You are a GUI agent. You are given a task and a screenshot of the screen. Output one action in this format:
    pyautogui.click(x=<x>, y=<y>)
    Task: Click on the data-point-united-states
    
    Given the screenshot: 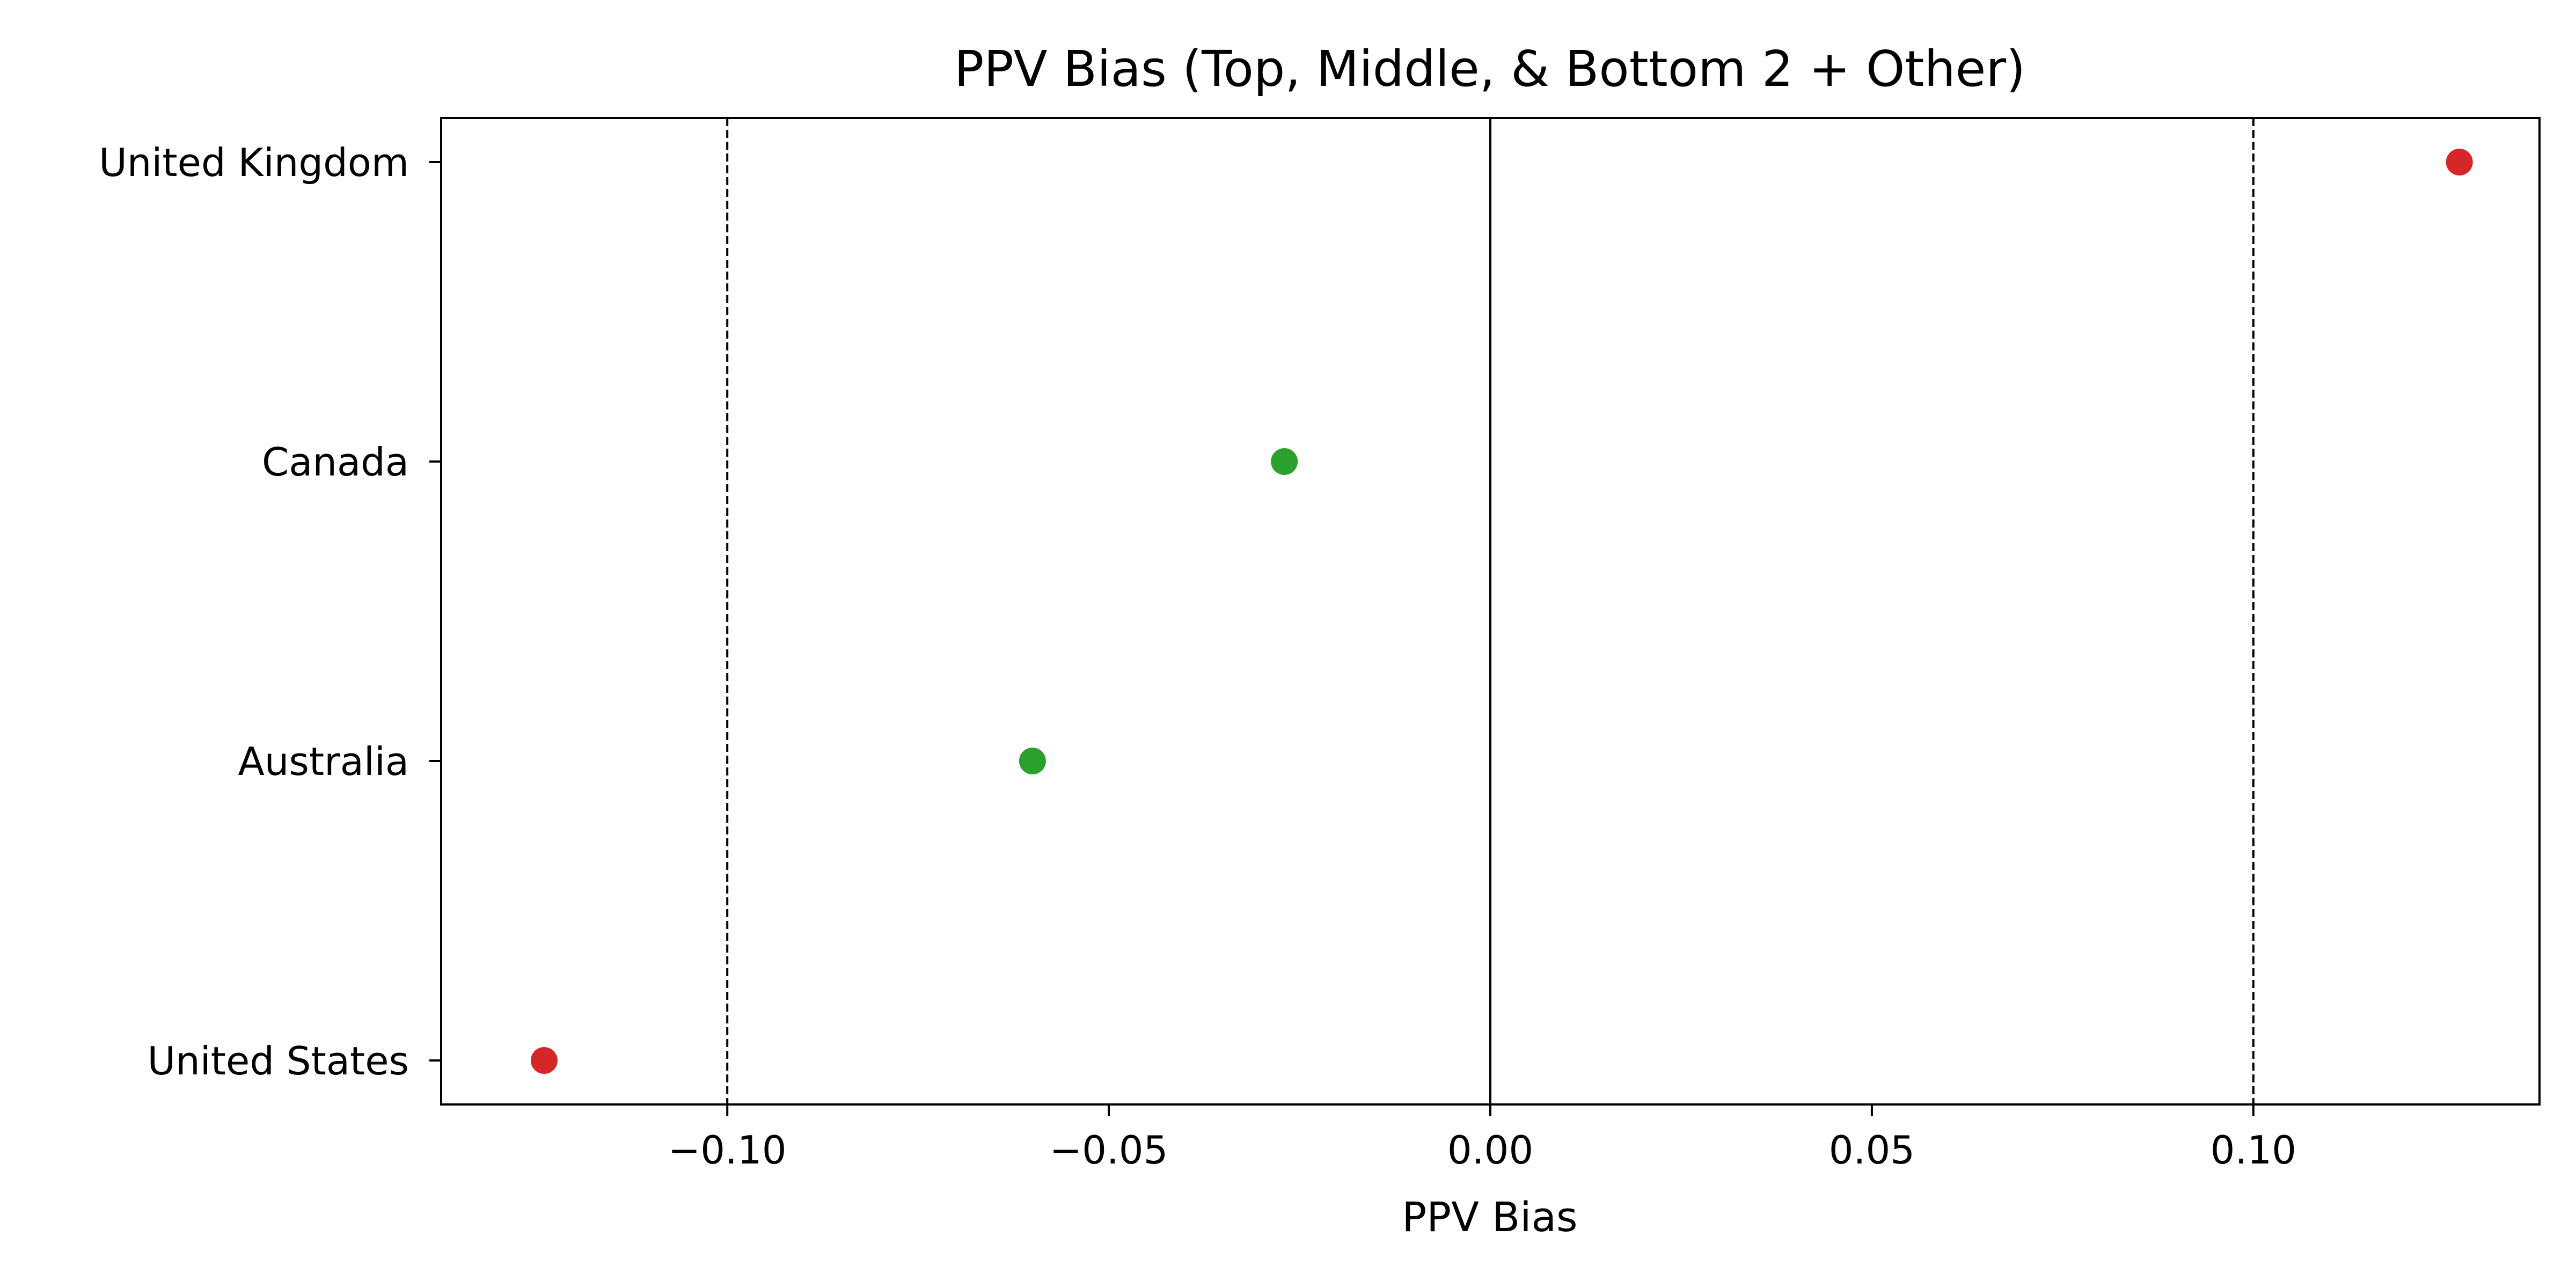 What is the action you would take?
    pyautogui.click(x=544, y=1060)
    